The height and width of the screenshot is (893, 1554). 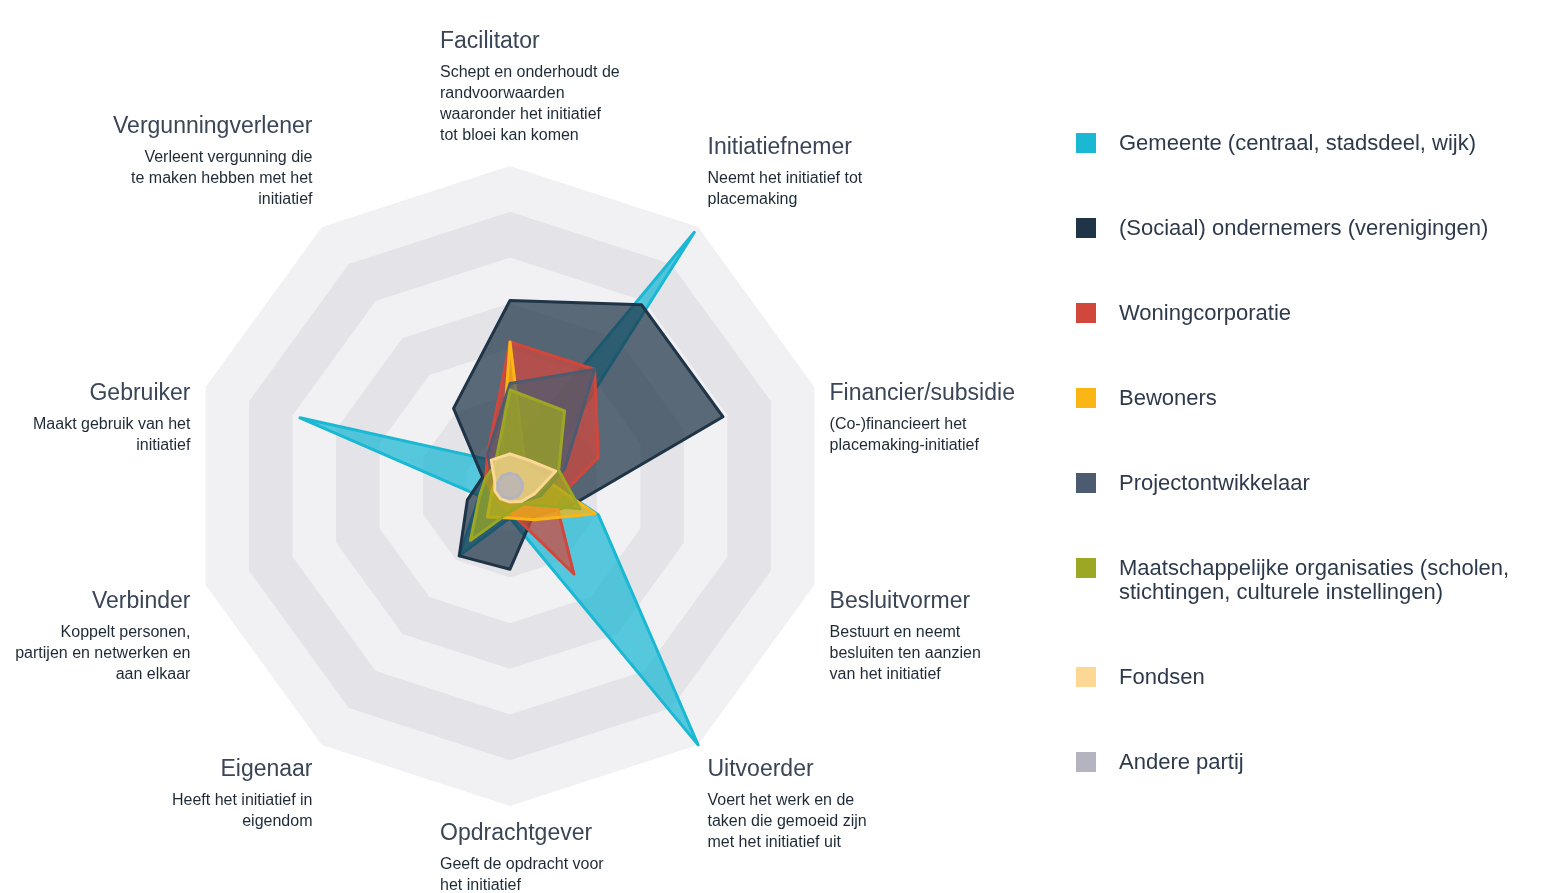 I want to click on legend-label: Maatschappelijke organisaties (scholen, stichtingen, culturele instellingen), so click(x=1314, y=579).